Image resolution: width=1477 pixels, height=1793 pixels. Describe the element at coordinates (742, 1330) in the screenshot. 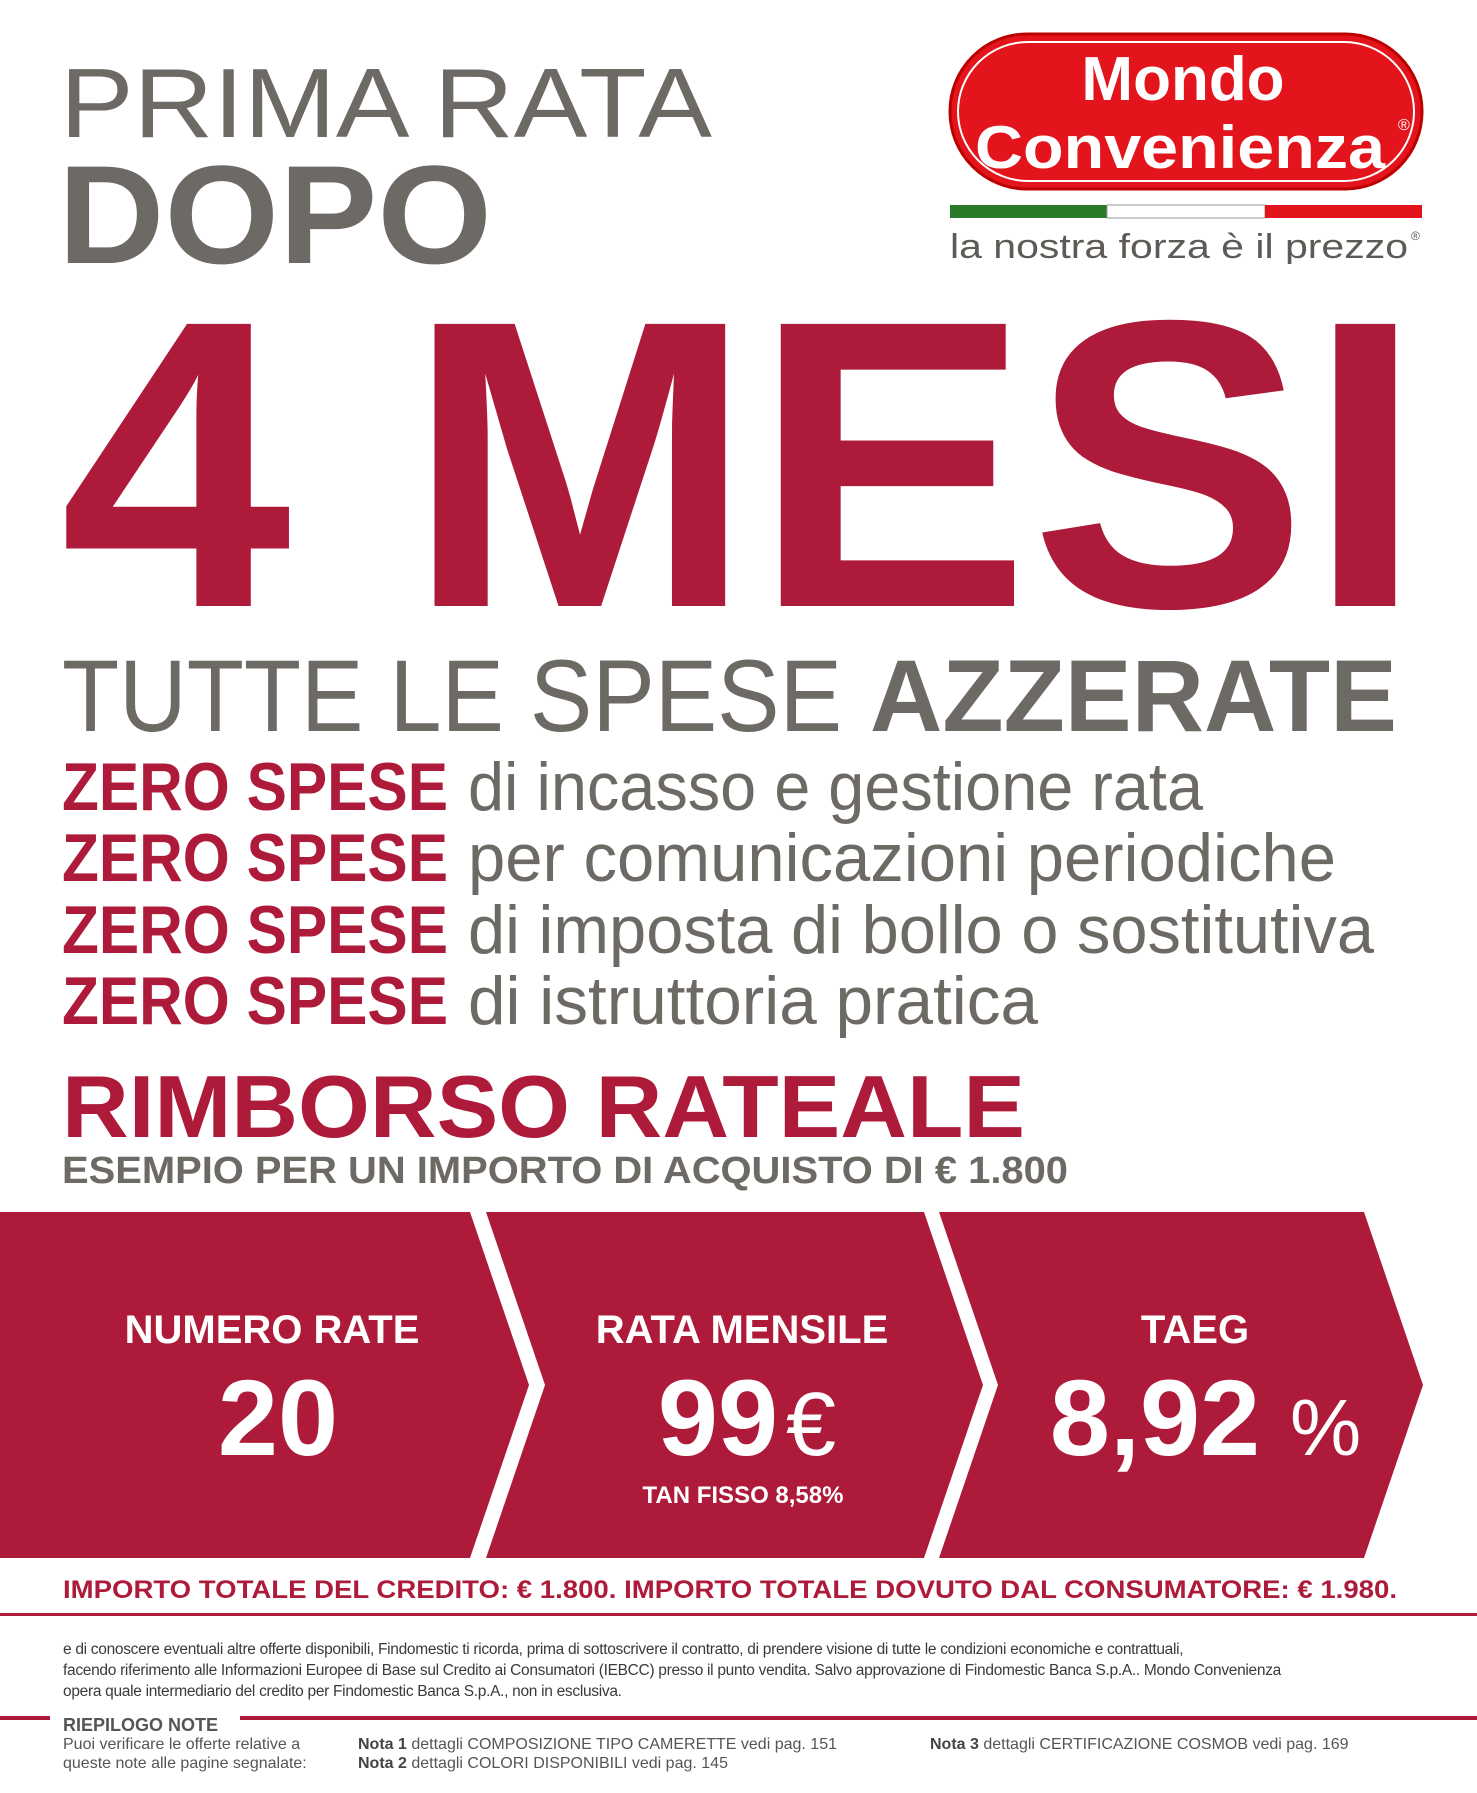

I see `rata-mensile-label: RATA MENSILE` at that location.